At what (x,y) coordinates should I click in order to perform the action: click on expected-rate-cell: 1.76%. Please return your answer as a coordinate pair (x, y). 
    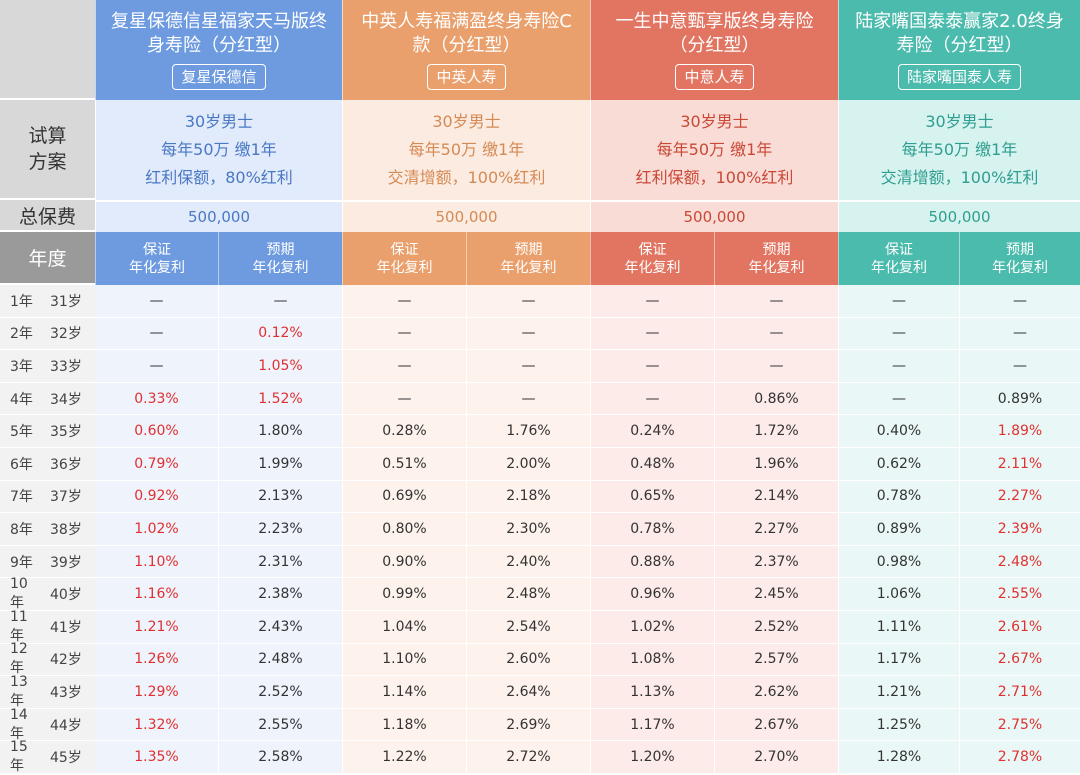
    Looking at the image, I should click on (528, 431).